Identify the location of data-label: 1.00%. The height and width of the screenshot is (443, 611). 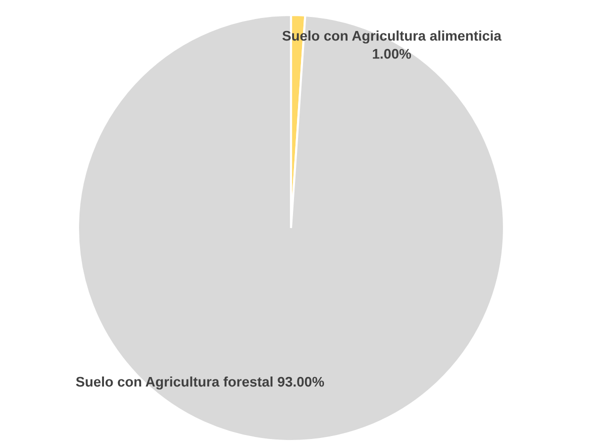
(392, 53).